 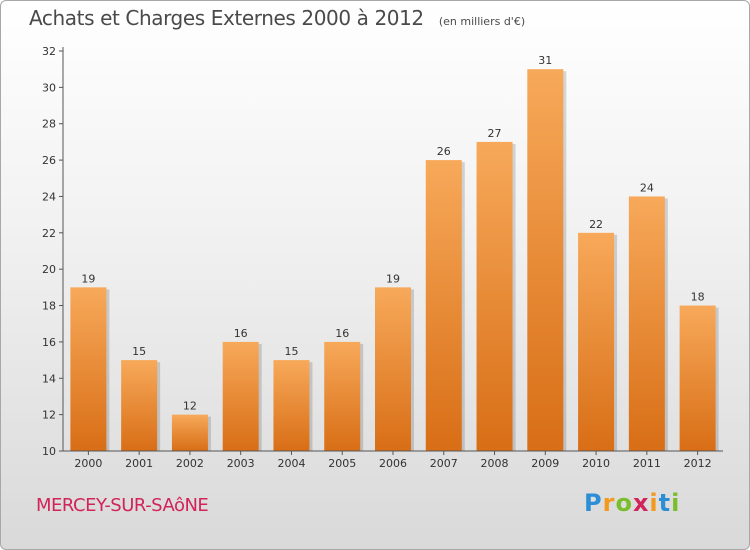 What do you see at coordinates (88, 369) in the screenshot?
I see `bar-2000` at bounding box center [88, 369].